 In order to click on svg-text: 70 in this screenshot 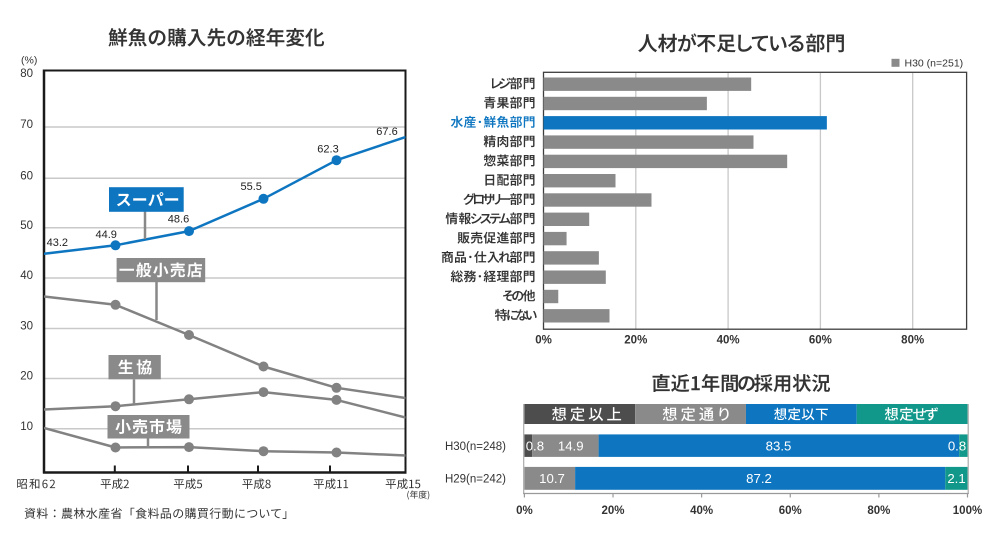, I will do `click(26, 125)`.